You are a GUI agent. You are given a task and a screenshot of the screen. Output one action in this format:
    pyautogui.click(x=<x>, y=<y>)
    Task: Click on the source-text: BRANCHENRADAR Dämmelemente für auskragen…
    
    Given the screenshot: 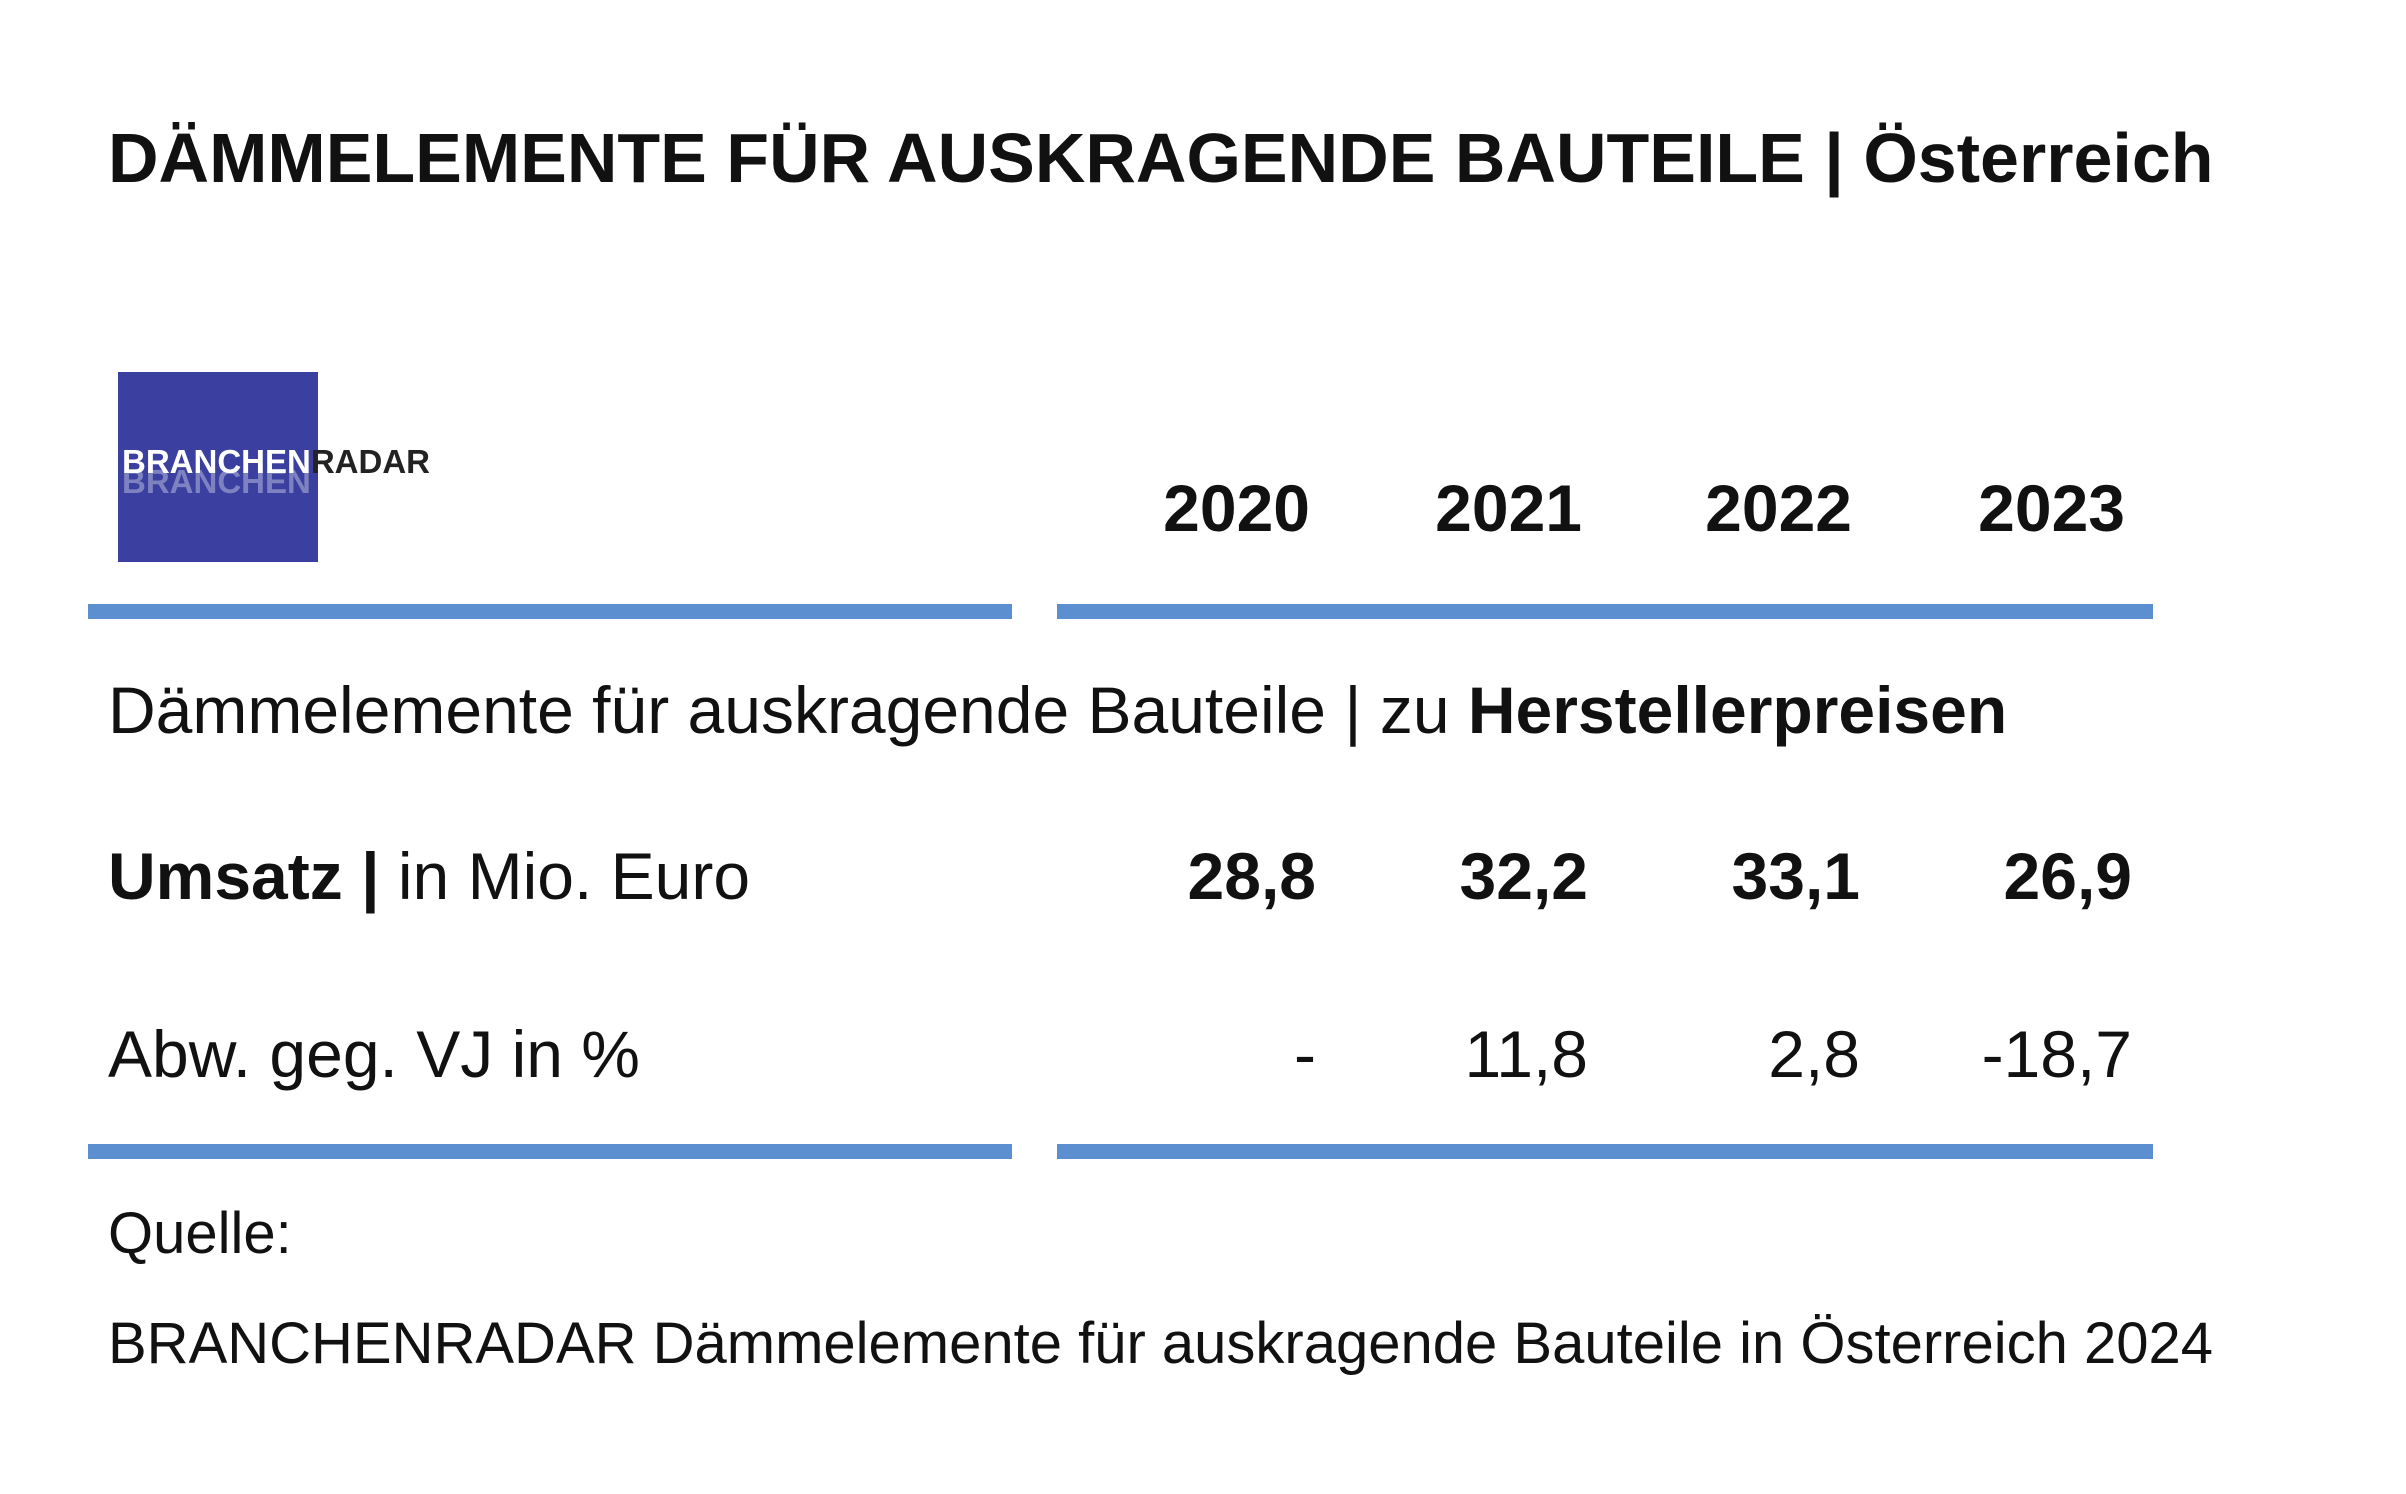 What is the action you would take?
    pyautogui.click(x=1161, y=1343)
    